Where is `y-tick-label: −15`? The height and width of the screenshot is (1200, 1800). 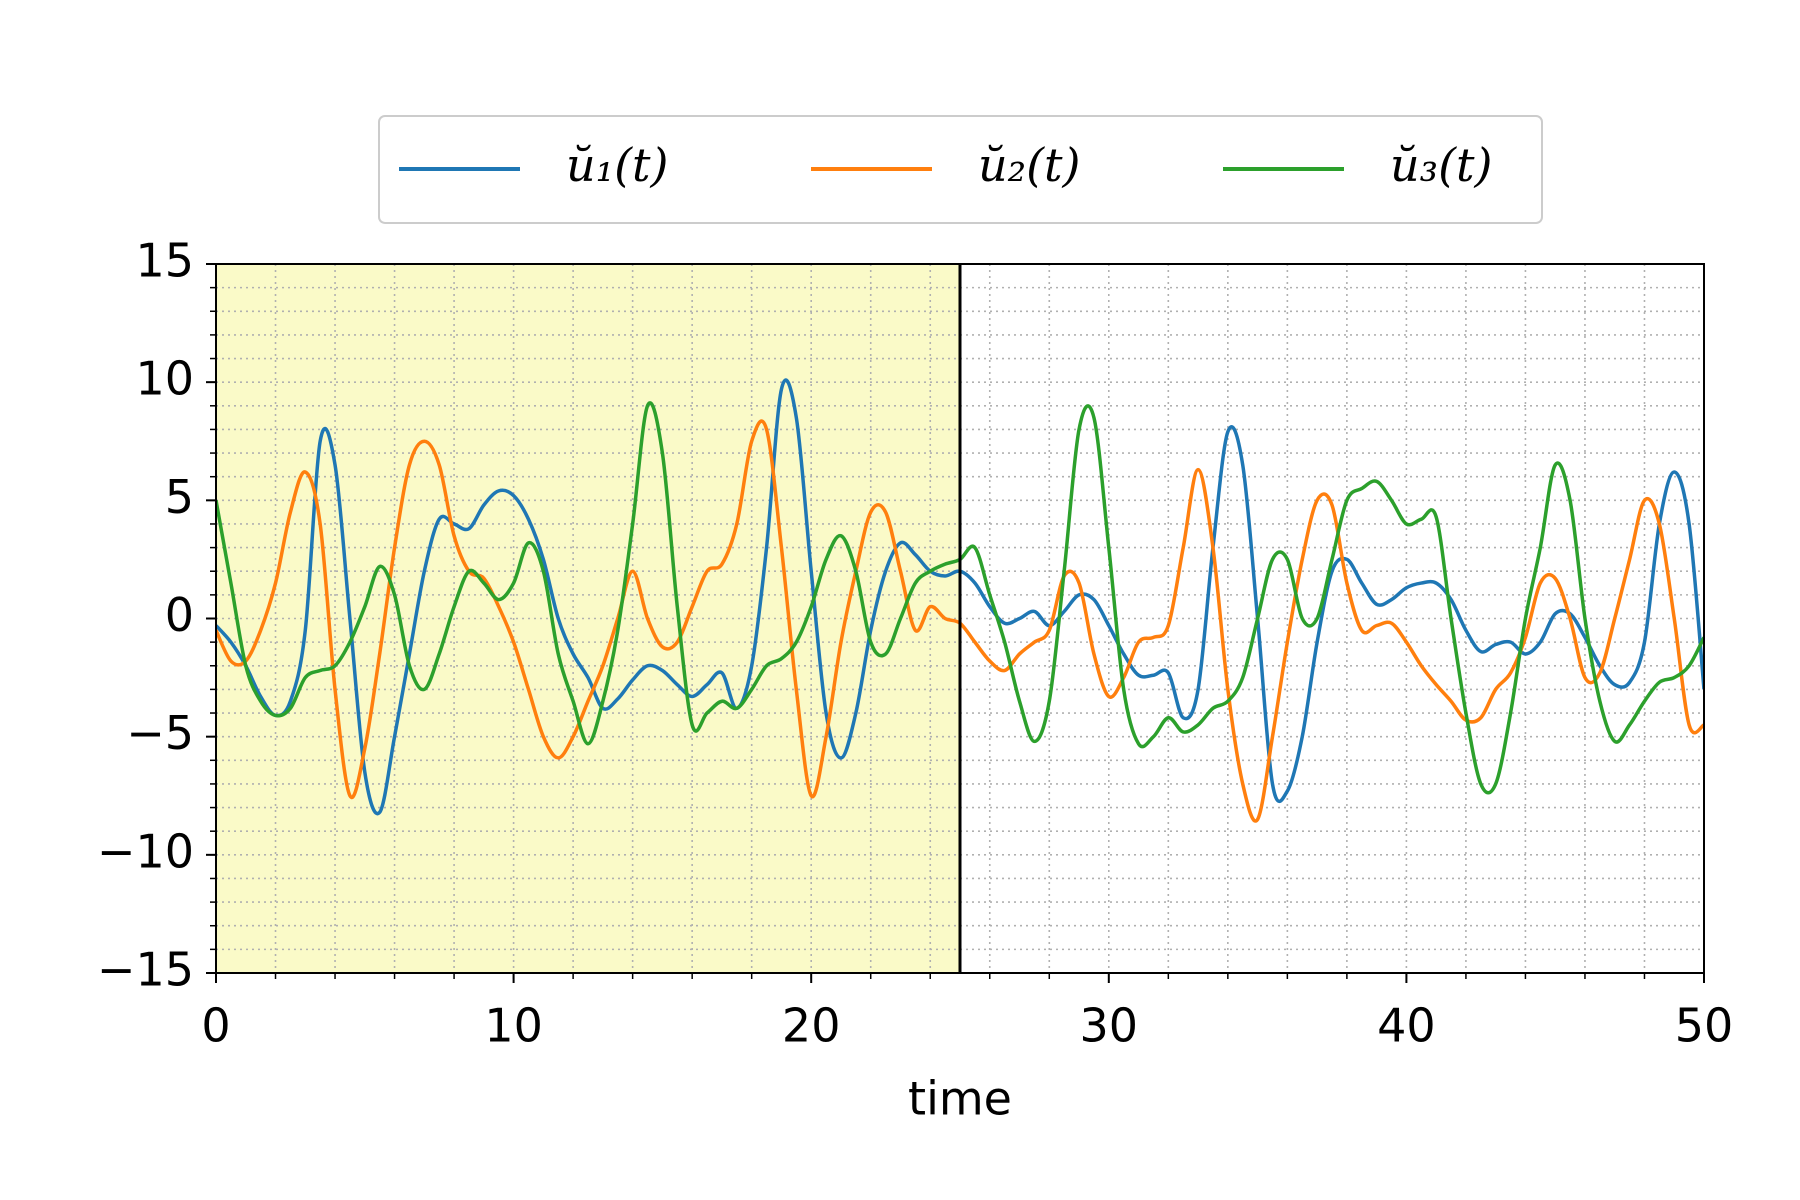
y-tick-label: −15 is located at coordinates (145, 970).